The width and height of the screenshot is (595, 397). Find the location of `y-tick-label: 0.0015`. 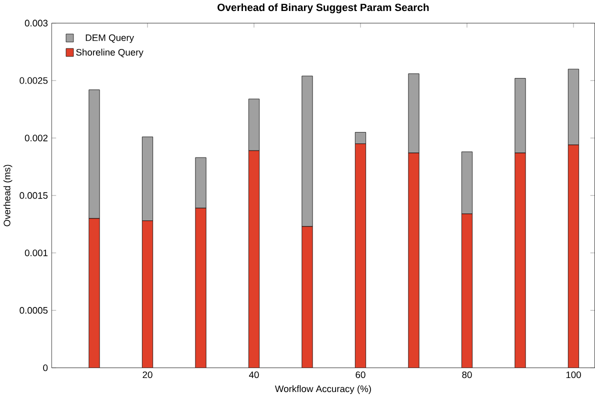

y-tick-label: 0.0015 is located at coordinates (34, 195).